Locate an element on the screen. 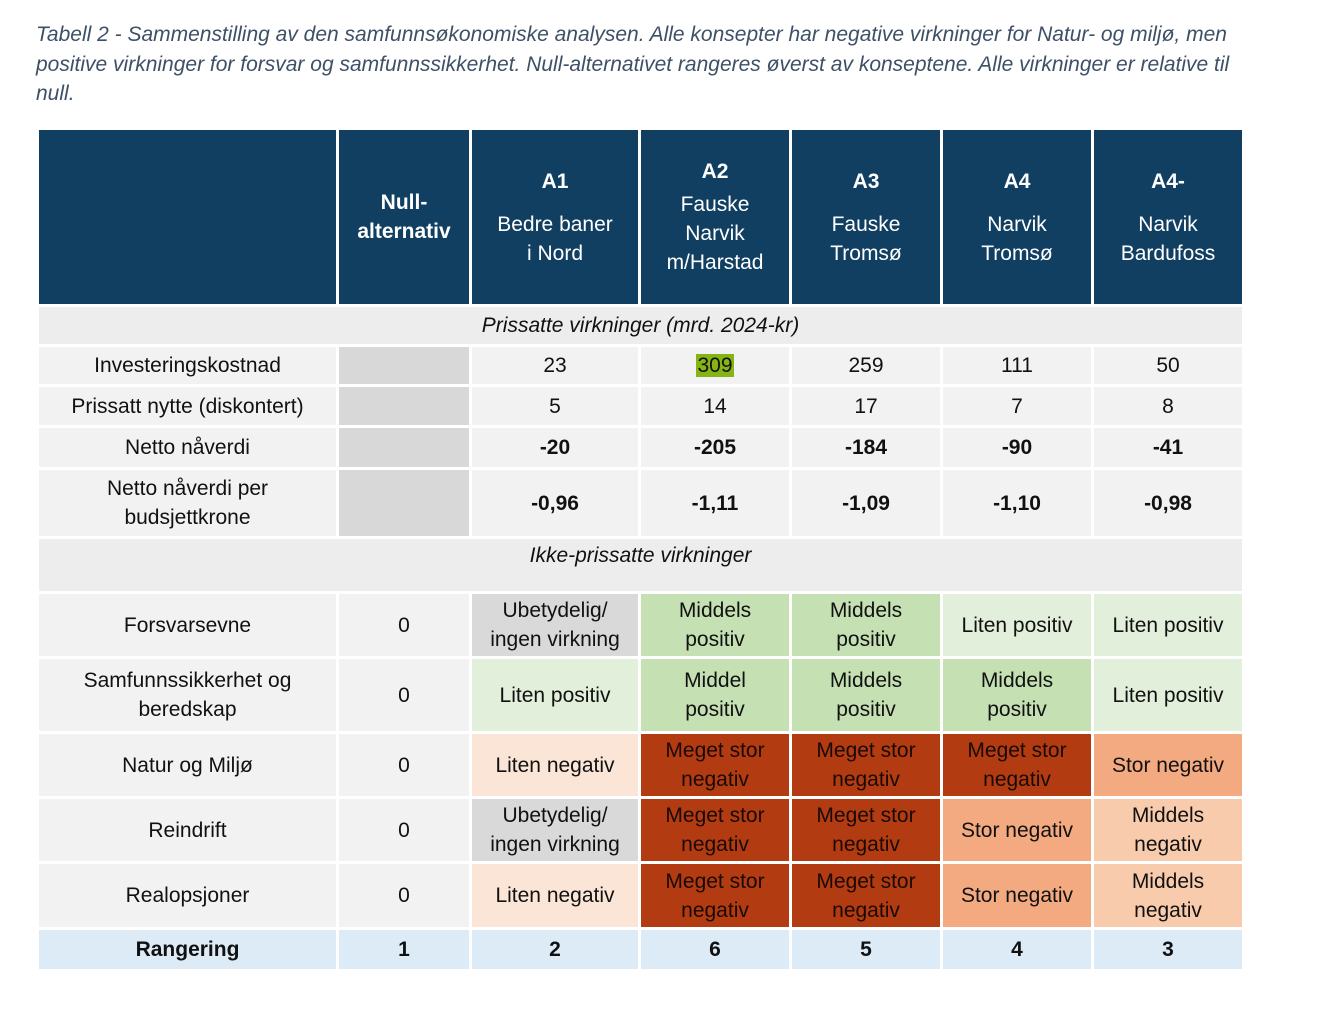 This screenshot has width=1319, height=1035. header-null-alternative: Null- alternativ is located at coordinates (404, 217).